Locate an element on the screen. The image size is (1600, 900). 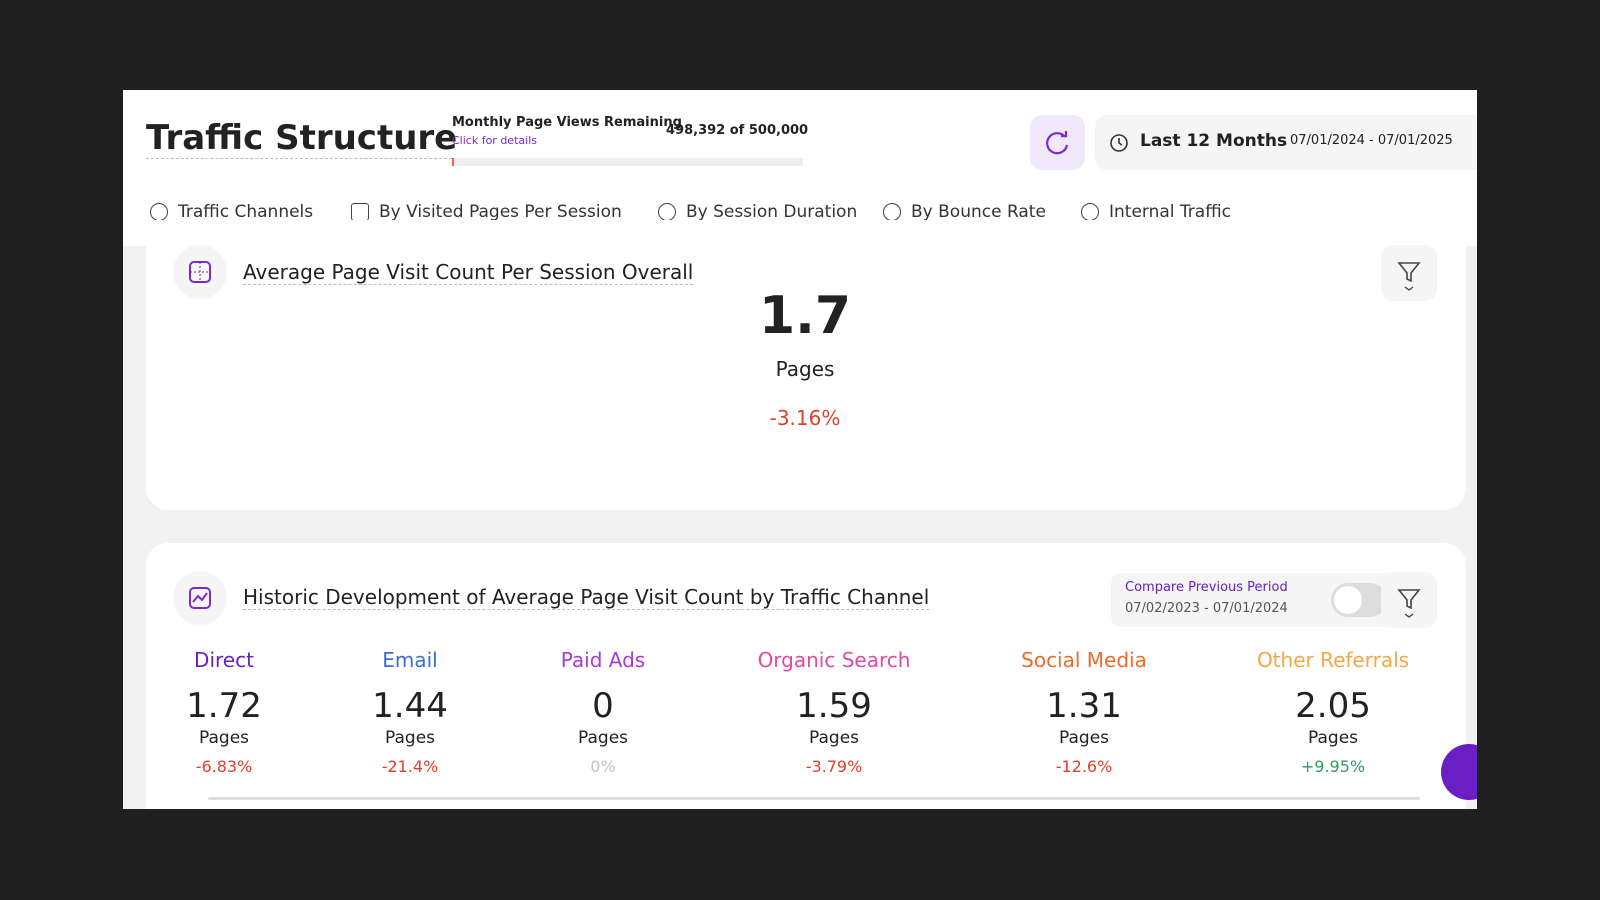
tab: Traffic Channels is located at coordinates (231, 212).